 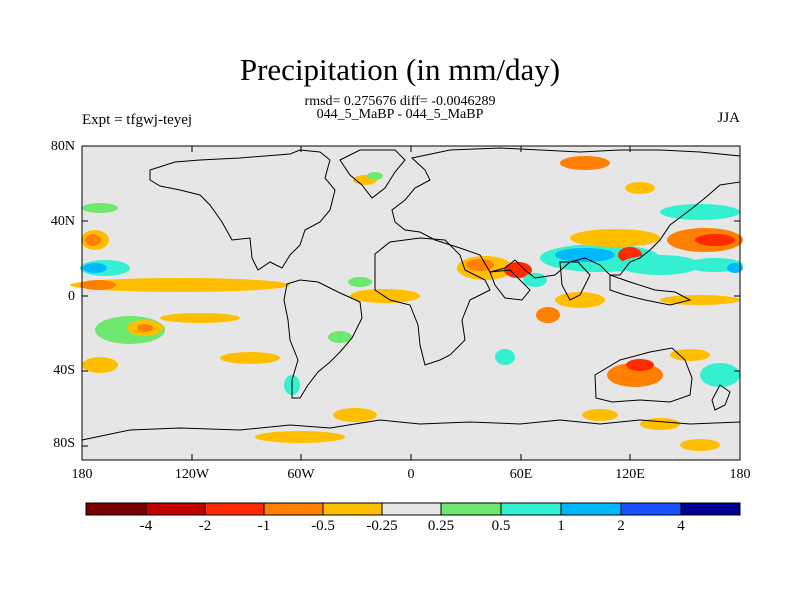 What do you see at coordinates (561, 526) in the screenshot?
I see `colorbar-label: 1` at bounding box center [561, 526].